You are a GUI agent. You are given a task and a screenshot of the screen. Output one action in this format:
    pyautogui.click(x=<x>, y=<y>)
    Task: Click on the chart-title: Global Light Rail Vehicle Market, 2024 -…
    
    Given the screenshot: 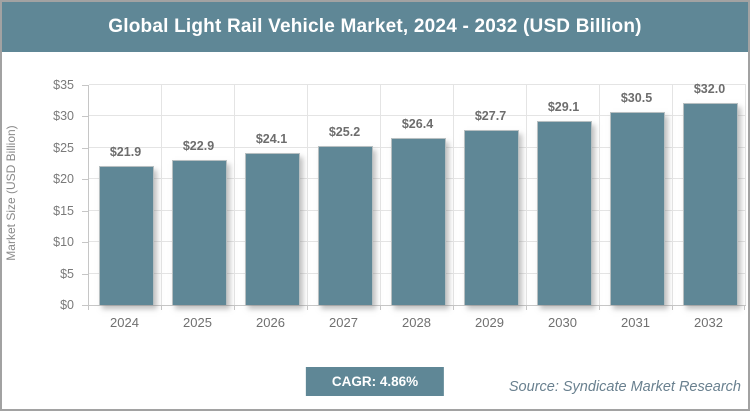 What is the action you would take?
    pyautogui.click(x=375, y=26)
    